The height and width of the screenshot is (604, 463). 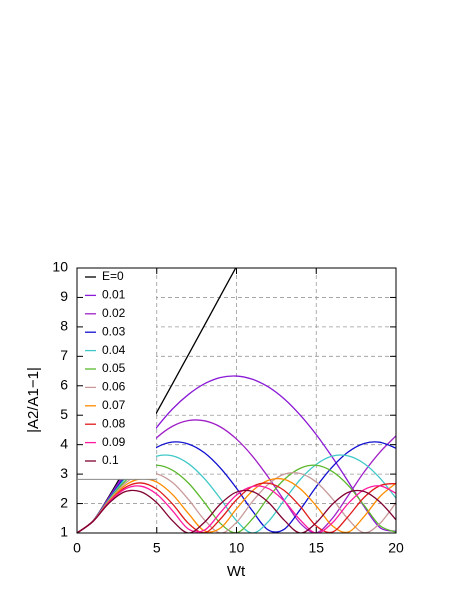 What do you see at coordinates (64, 473) in the screenshot?
I see `y-tick-label: 3` at bounding box center [64, 473].